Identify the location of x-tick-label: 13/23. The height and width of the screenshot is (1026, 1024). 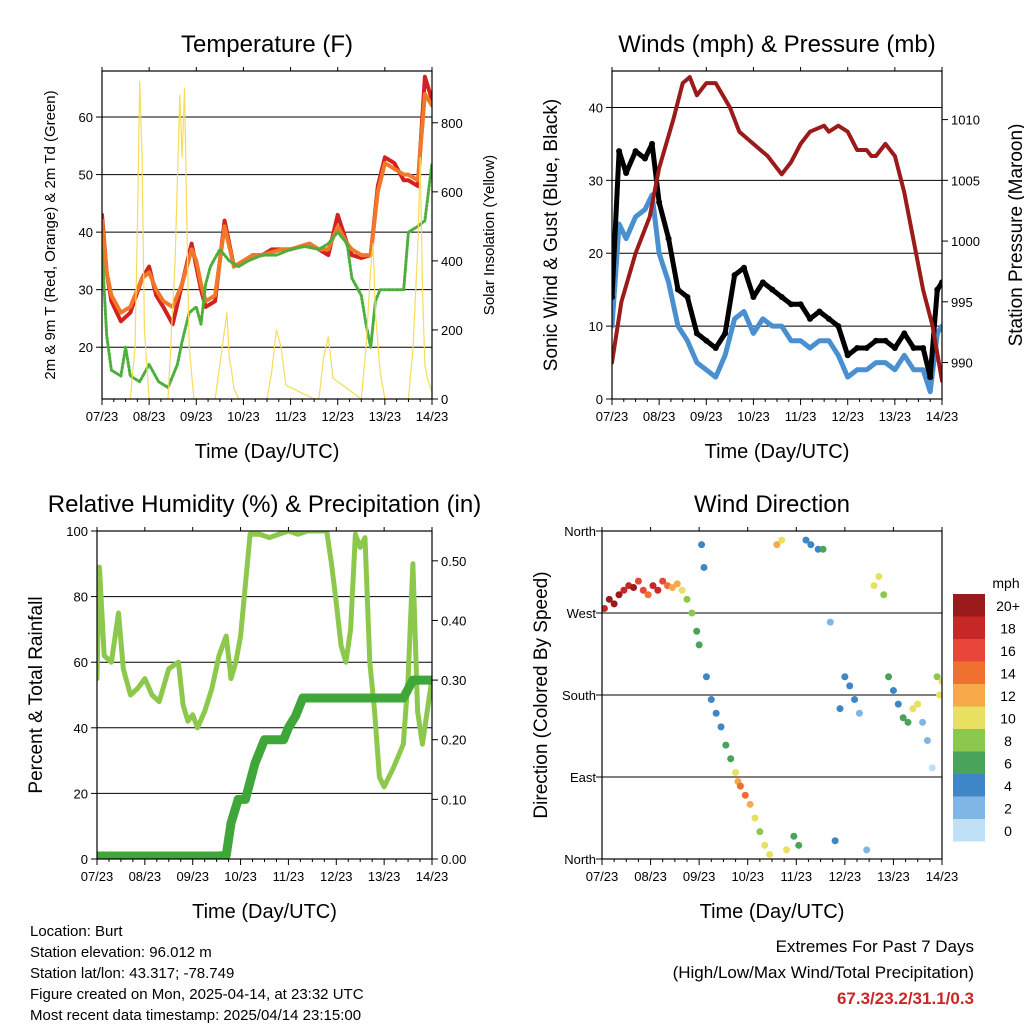
(384, 876).